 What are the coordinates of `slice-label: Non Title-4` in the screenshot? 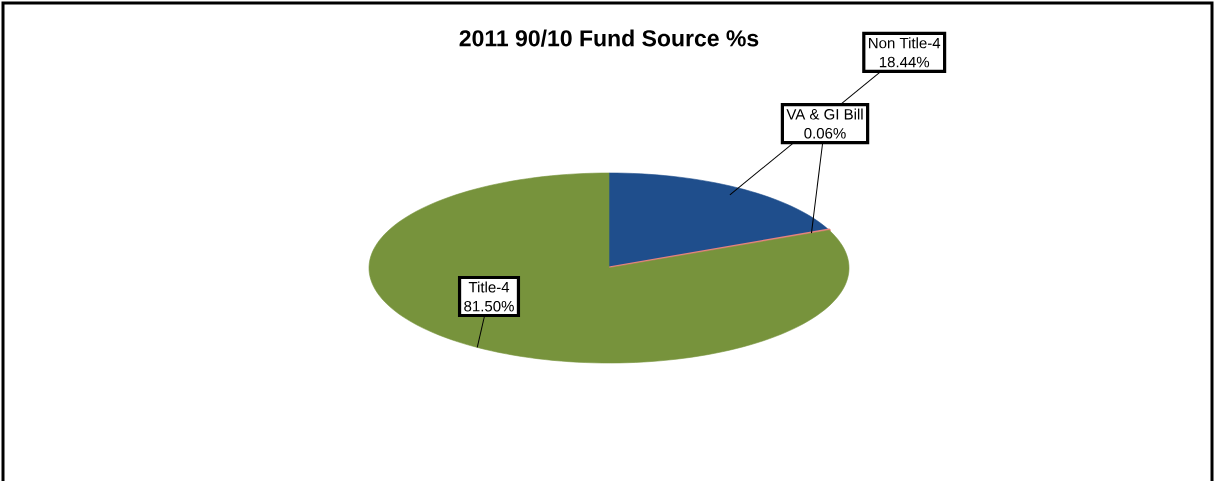 It's located at (905, 43).